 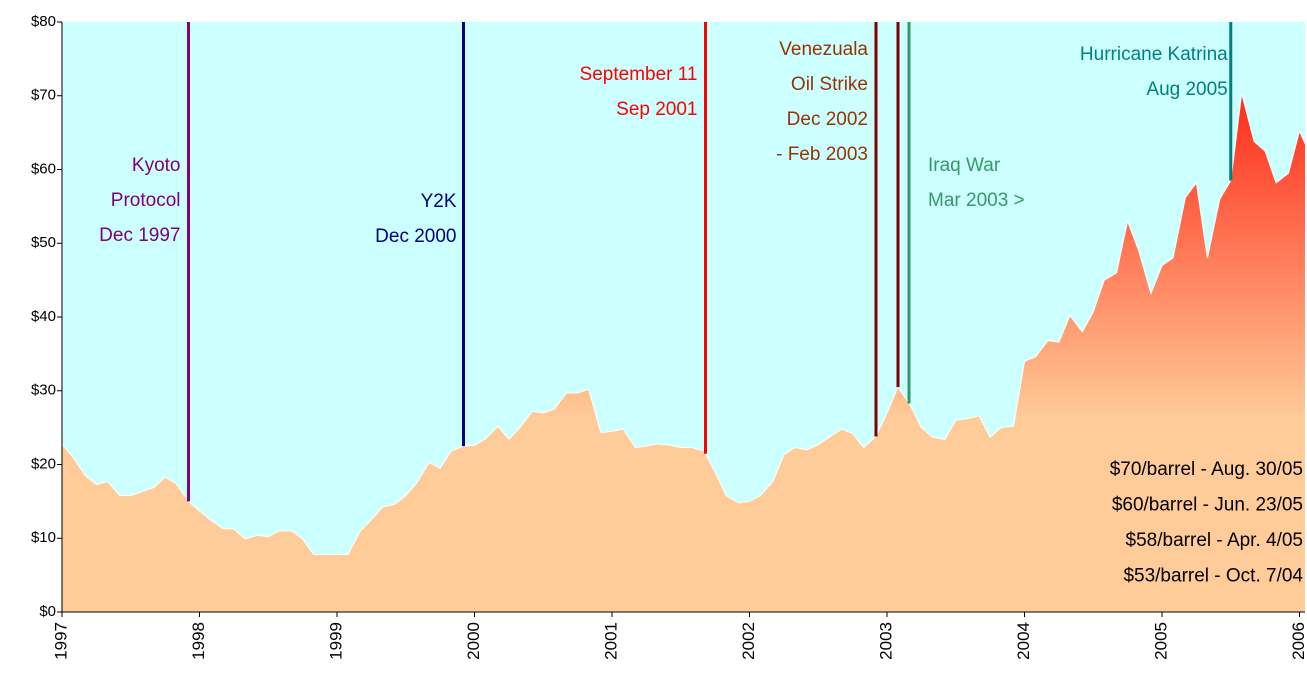 I want to click on y-tick-label: $40, so click(x=43, y=316).